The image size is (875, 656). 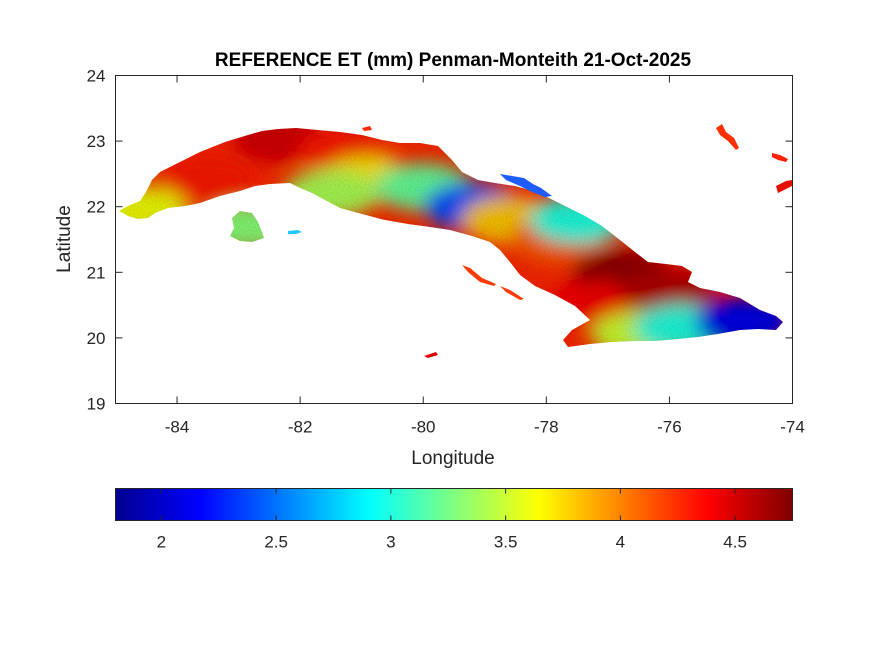 I want to click on colorbar-tick-label: 3, so click(x=390, y=542).